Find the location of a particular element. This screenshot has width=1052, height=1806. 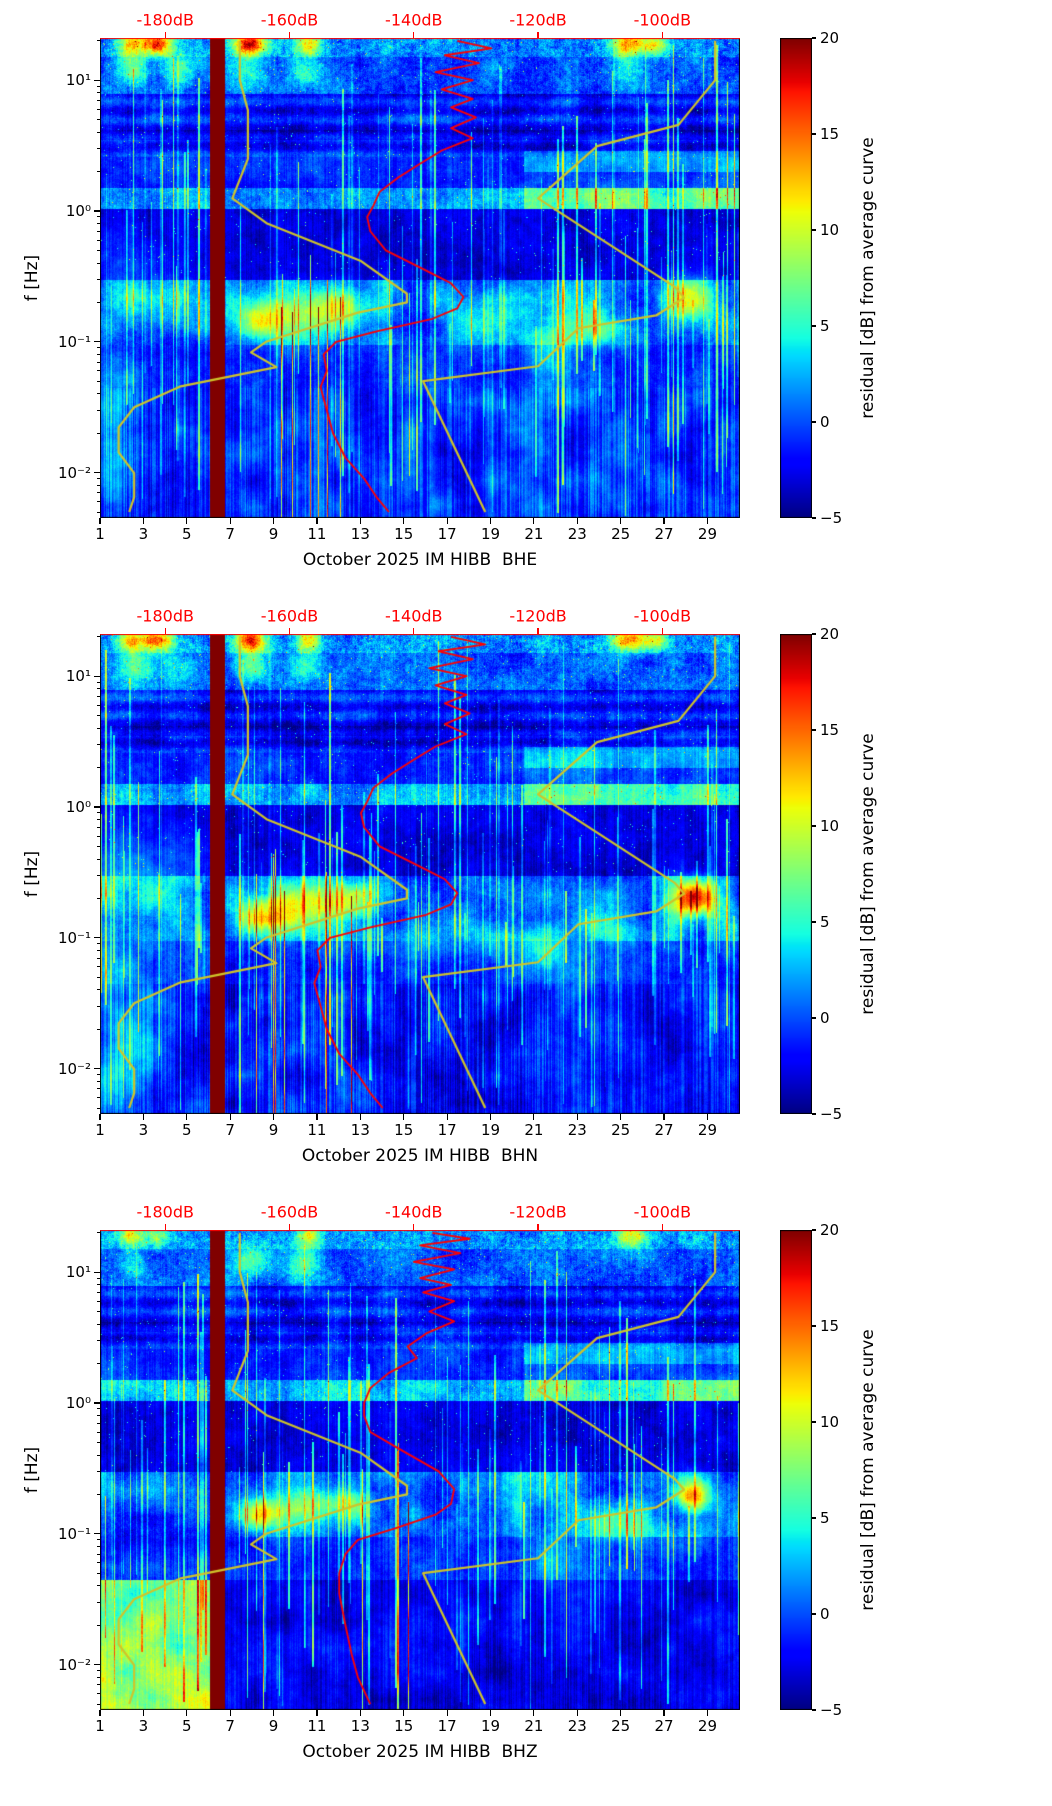

x-tick-label: 21 is located at coordinates (534, 1726).